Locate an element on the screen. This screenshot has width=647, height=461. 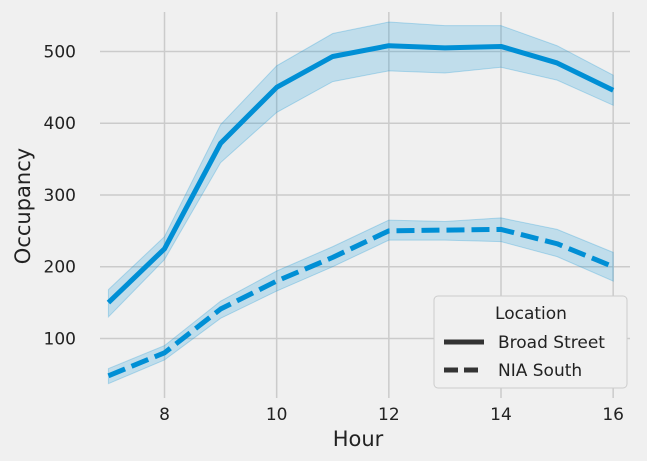
y-tick-label: 400 is located at coordinates (60, 124).